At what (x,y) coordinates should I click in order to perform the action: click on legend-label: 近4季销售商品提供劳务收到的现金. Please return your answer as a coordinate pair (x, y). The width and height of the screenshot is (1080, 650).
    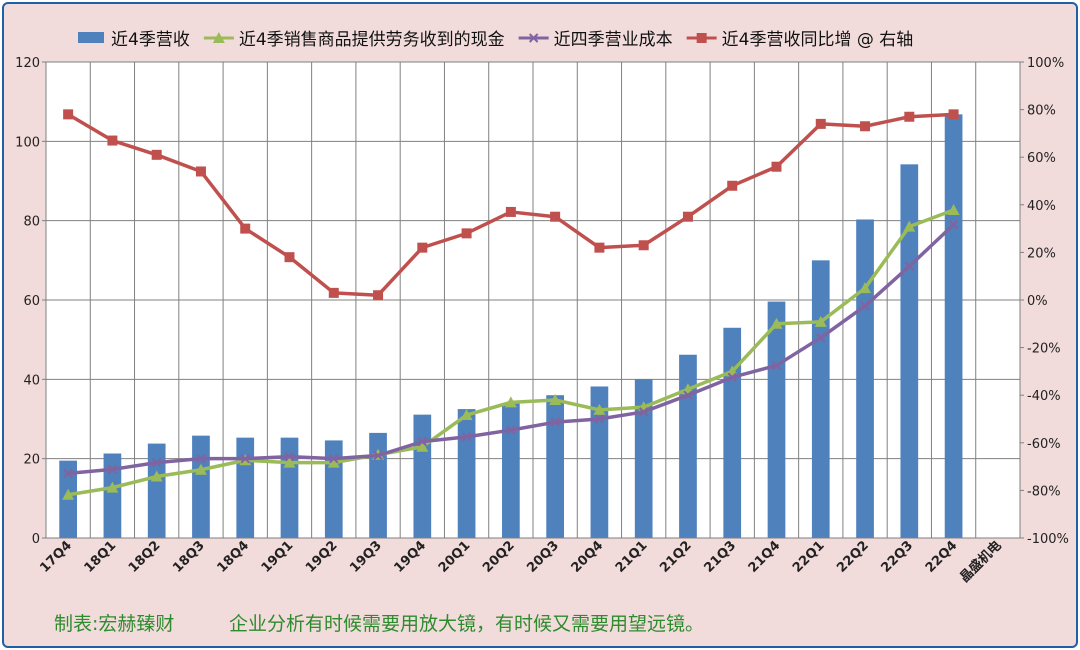
    Looking at the image, I should click on (372, 40).